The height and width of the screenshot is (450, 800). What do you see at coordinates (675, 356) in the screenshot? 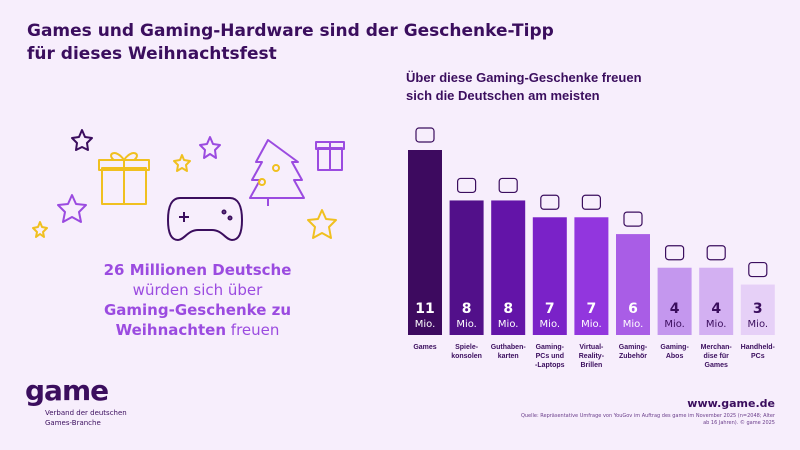
I see `category-label: Abos` at bounding box center [675, 356].